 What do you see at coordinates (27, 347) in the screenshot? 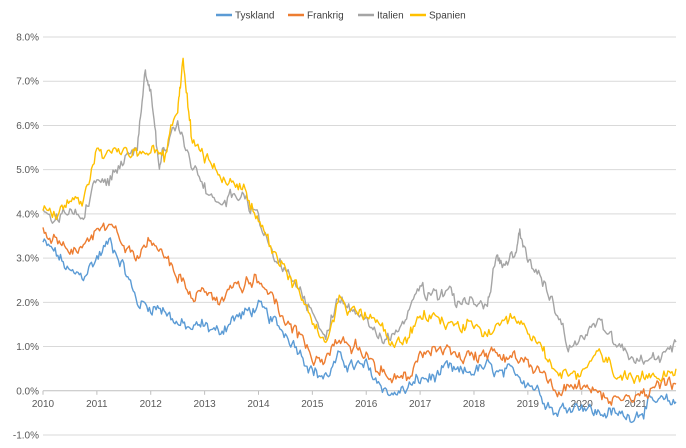
I see `y-tick-label: 1.0%` at bounding box center [27, 347].